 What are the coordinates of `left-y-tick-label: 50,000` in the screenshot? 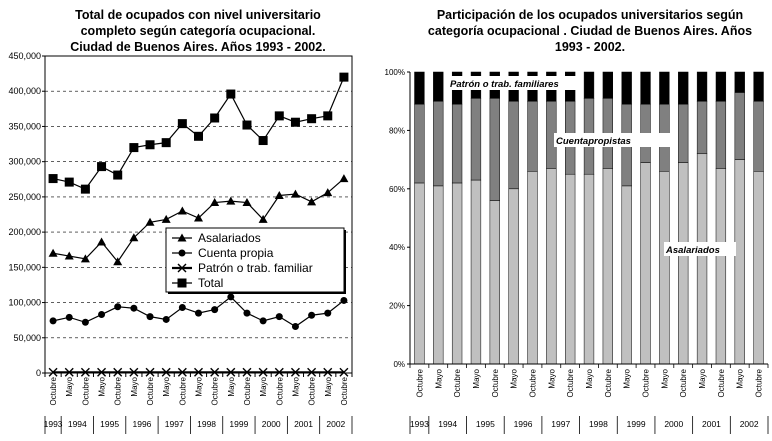 It's located at (27, 338).